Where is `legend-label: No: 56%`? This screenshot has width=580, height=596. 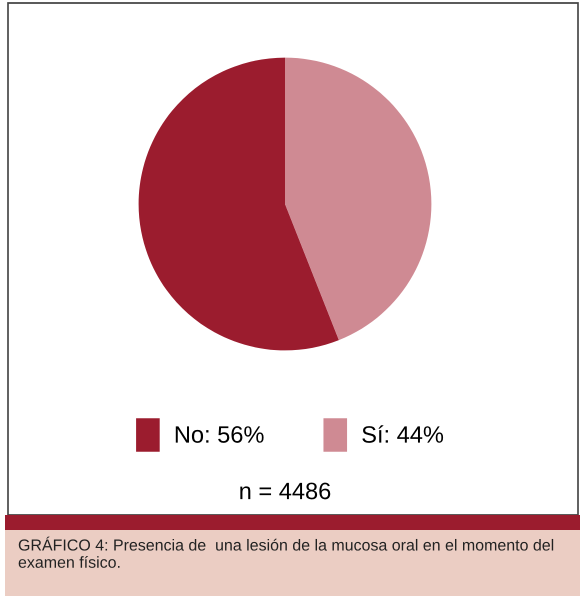
legend-label: No: 56% is located at coordinates (220, 434).